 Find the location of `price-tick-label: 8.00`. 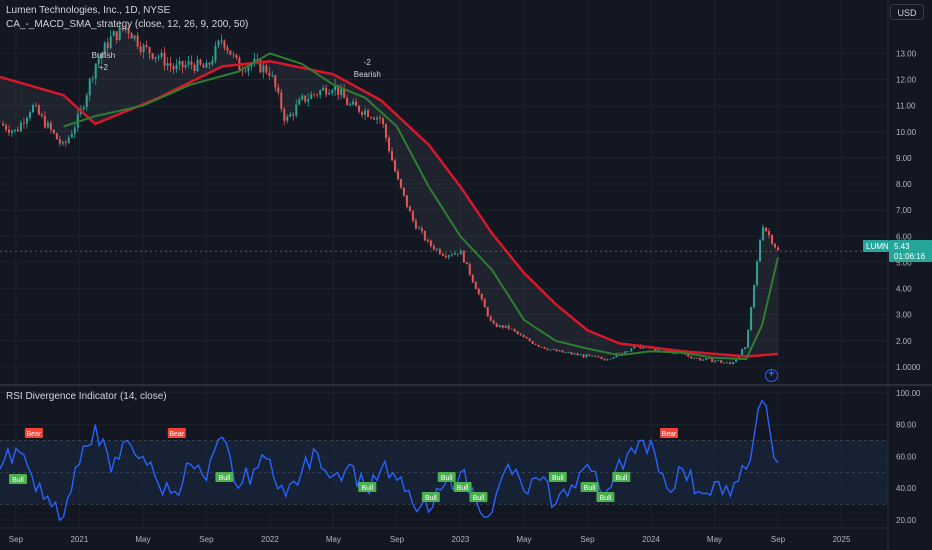

price-tick-label: 8.00 is located at coordinates (904, 184).